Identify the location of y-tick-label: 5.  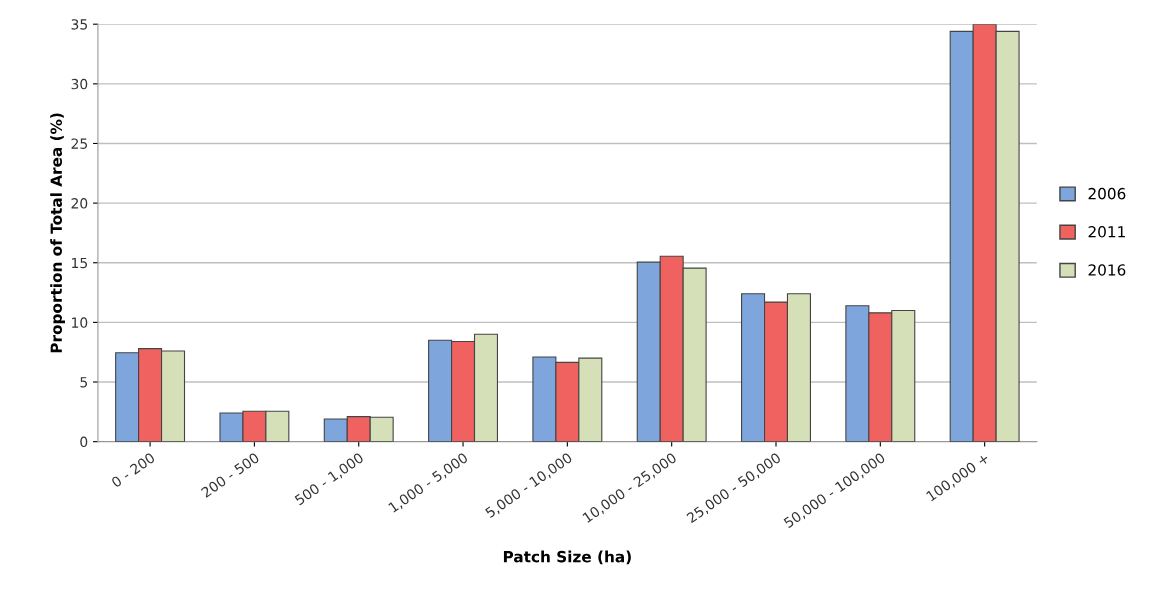
(83, 382).